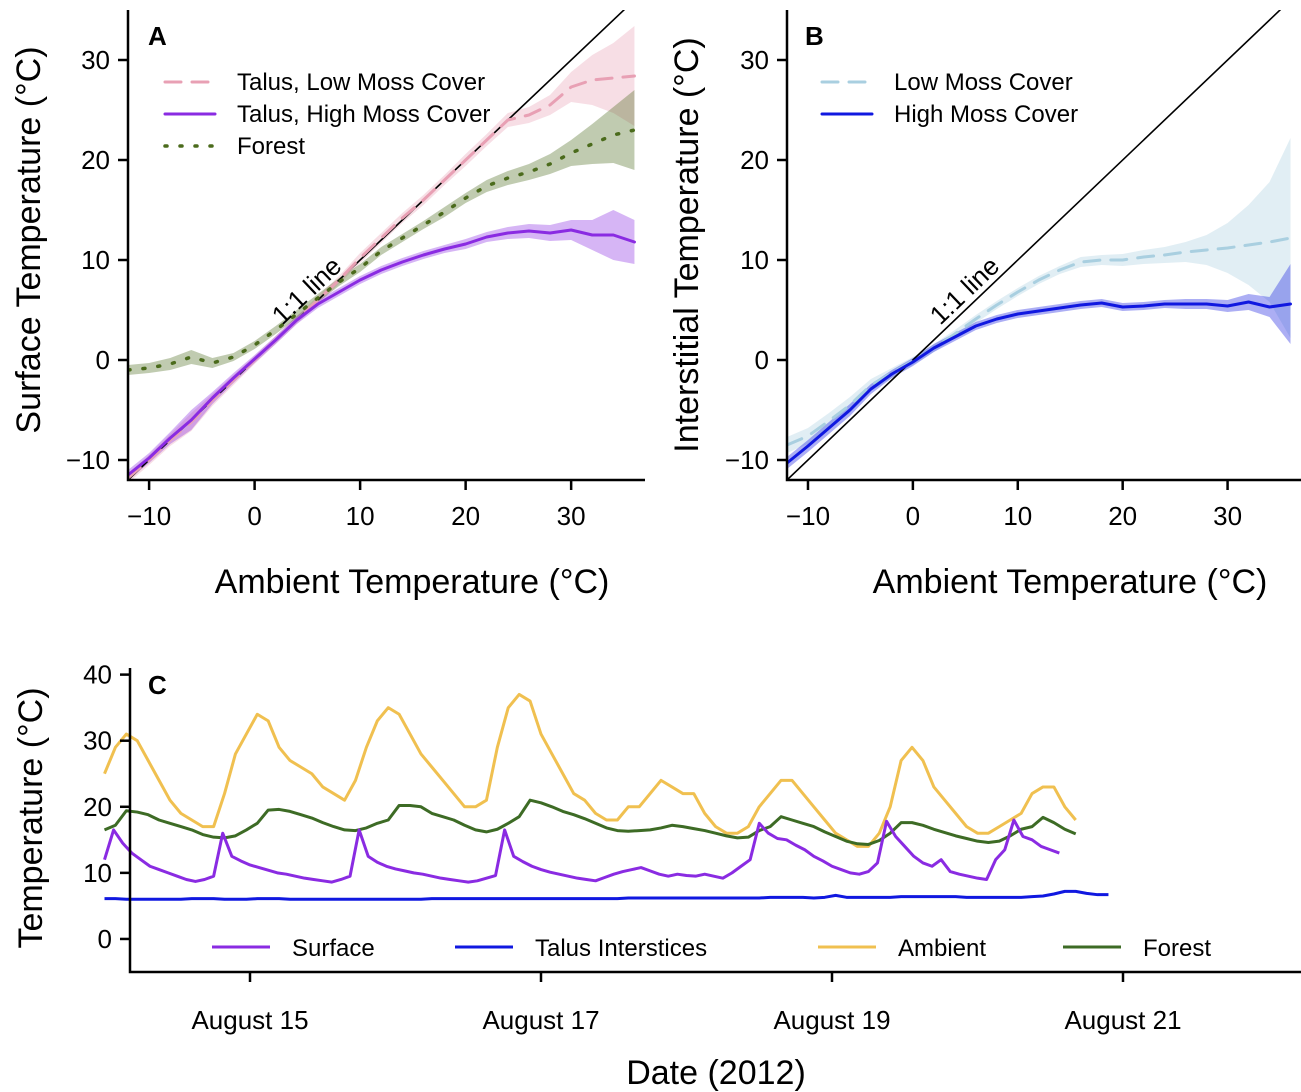  Describe the element at coordinates (361, 82) in the screenshot. I see `svg-text: Talus, Low Moss Cover` at that location.